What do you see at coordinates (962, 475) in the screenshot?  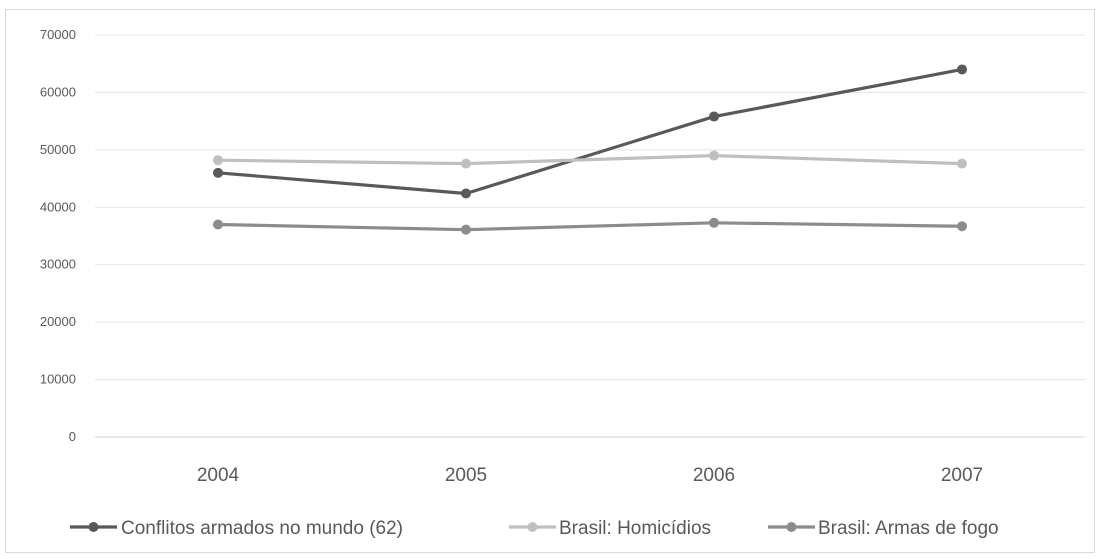 I see `x-tick-label: 2007` at bounding box center [962, 475].